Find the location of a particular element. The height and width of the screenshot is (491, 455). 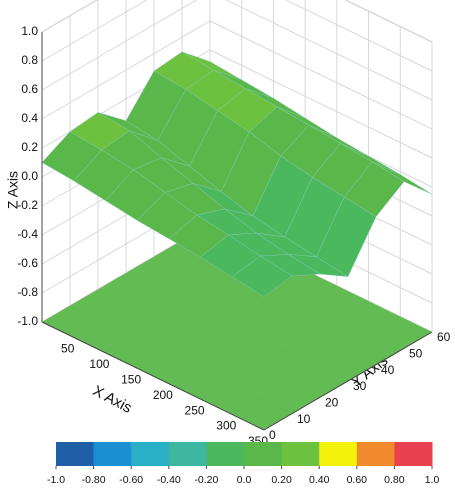

z-tick-label: -0.6 is located at coordinates (27, 263).